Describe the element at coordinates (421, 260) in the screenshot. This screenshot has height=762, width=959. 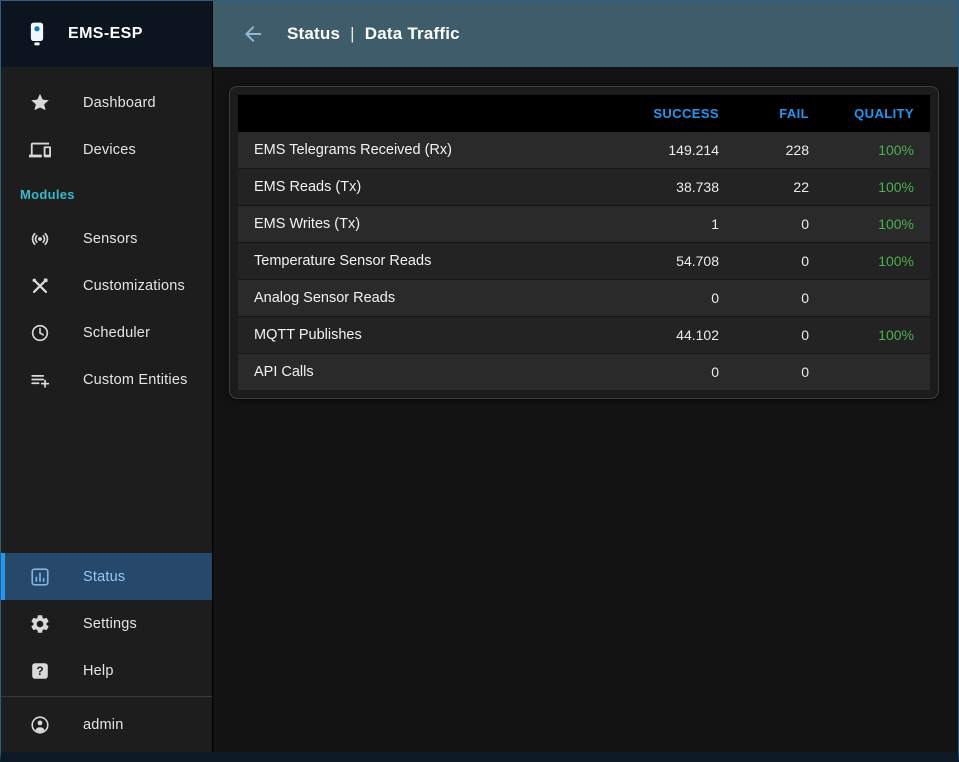
I see `metric-name: Temperature Sensor Reads` at that location.